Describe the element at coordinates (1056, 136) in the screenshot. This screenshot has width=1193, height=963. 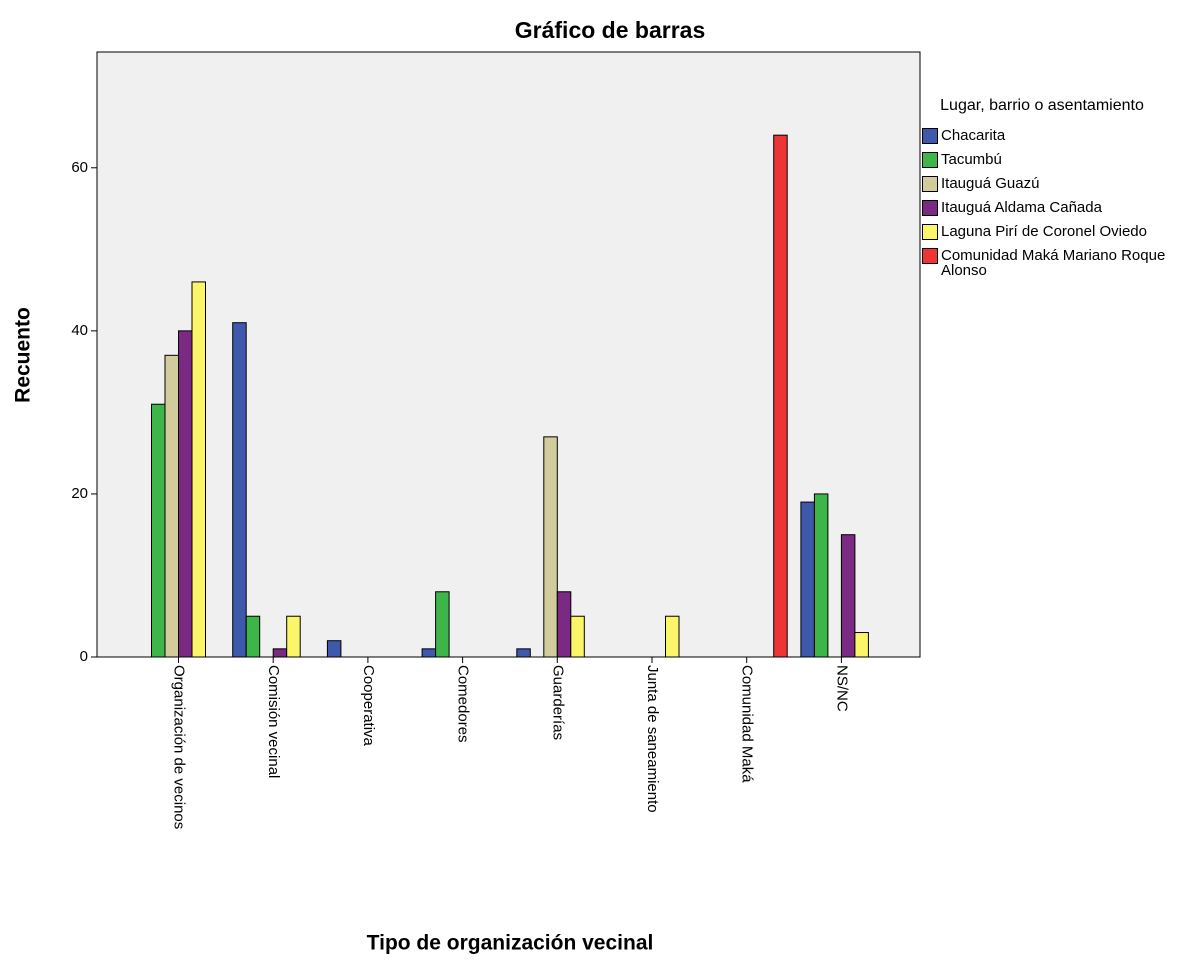
I see `legend-item: Chacarita` at that location.